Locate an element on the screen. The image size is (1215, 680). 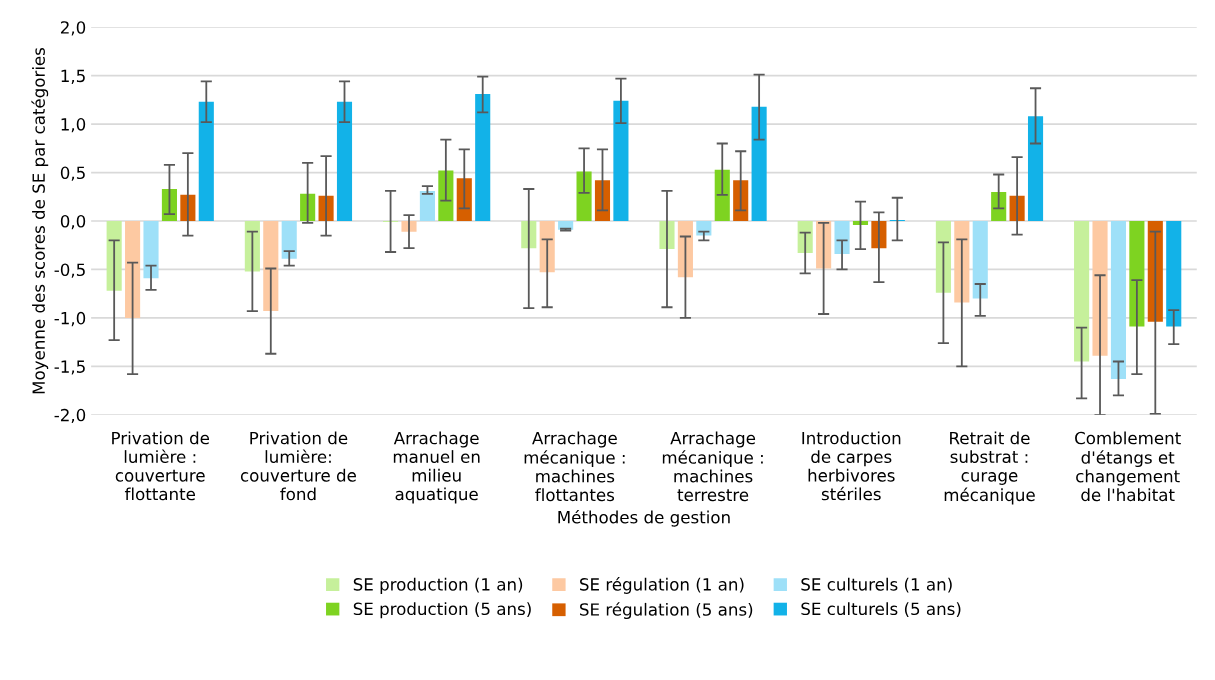
y-tick-label: 0,0 is located at coordinates (73, 222).